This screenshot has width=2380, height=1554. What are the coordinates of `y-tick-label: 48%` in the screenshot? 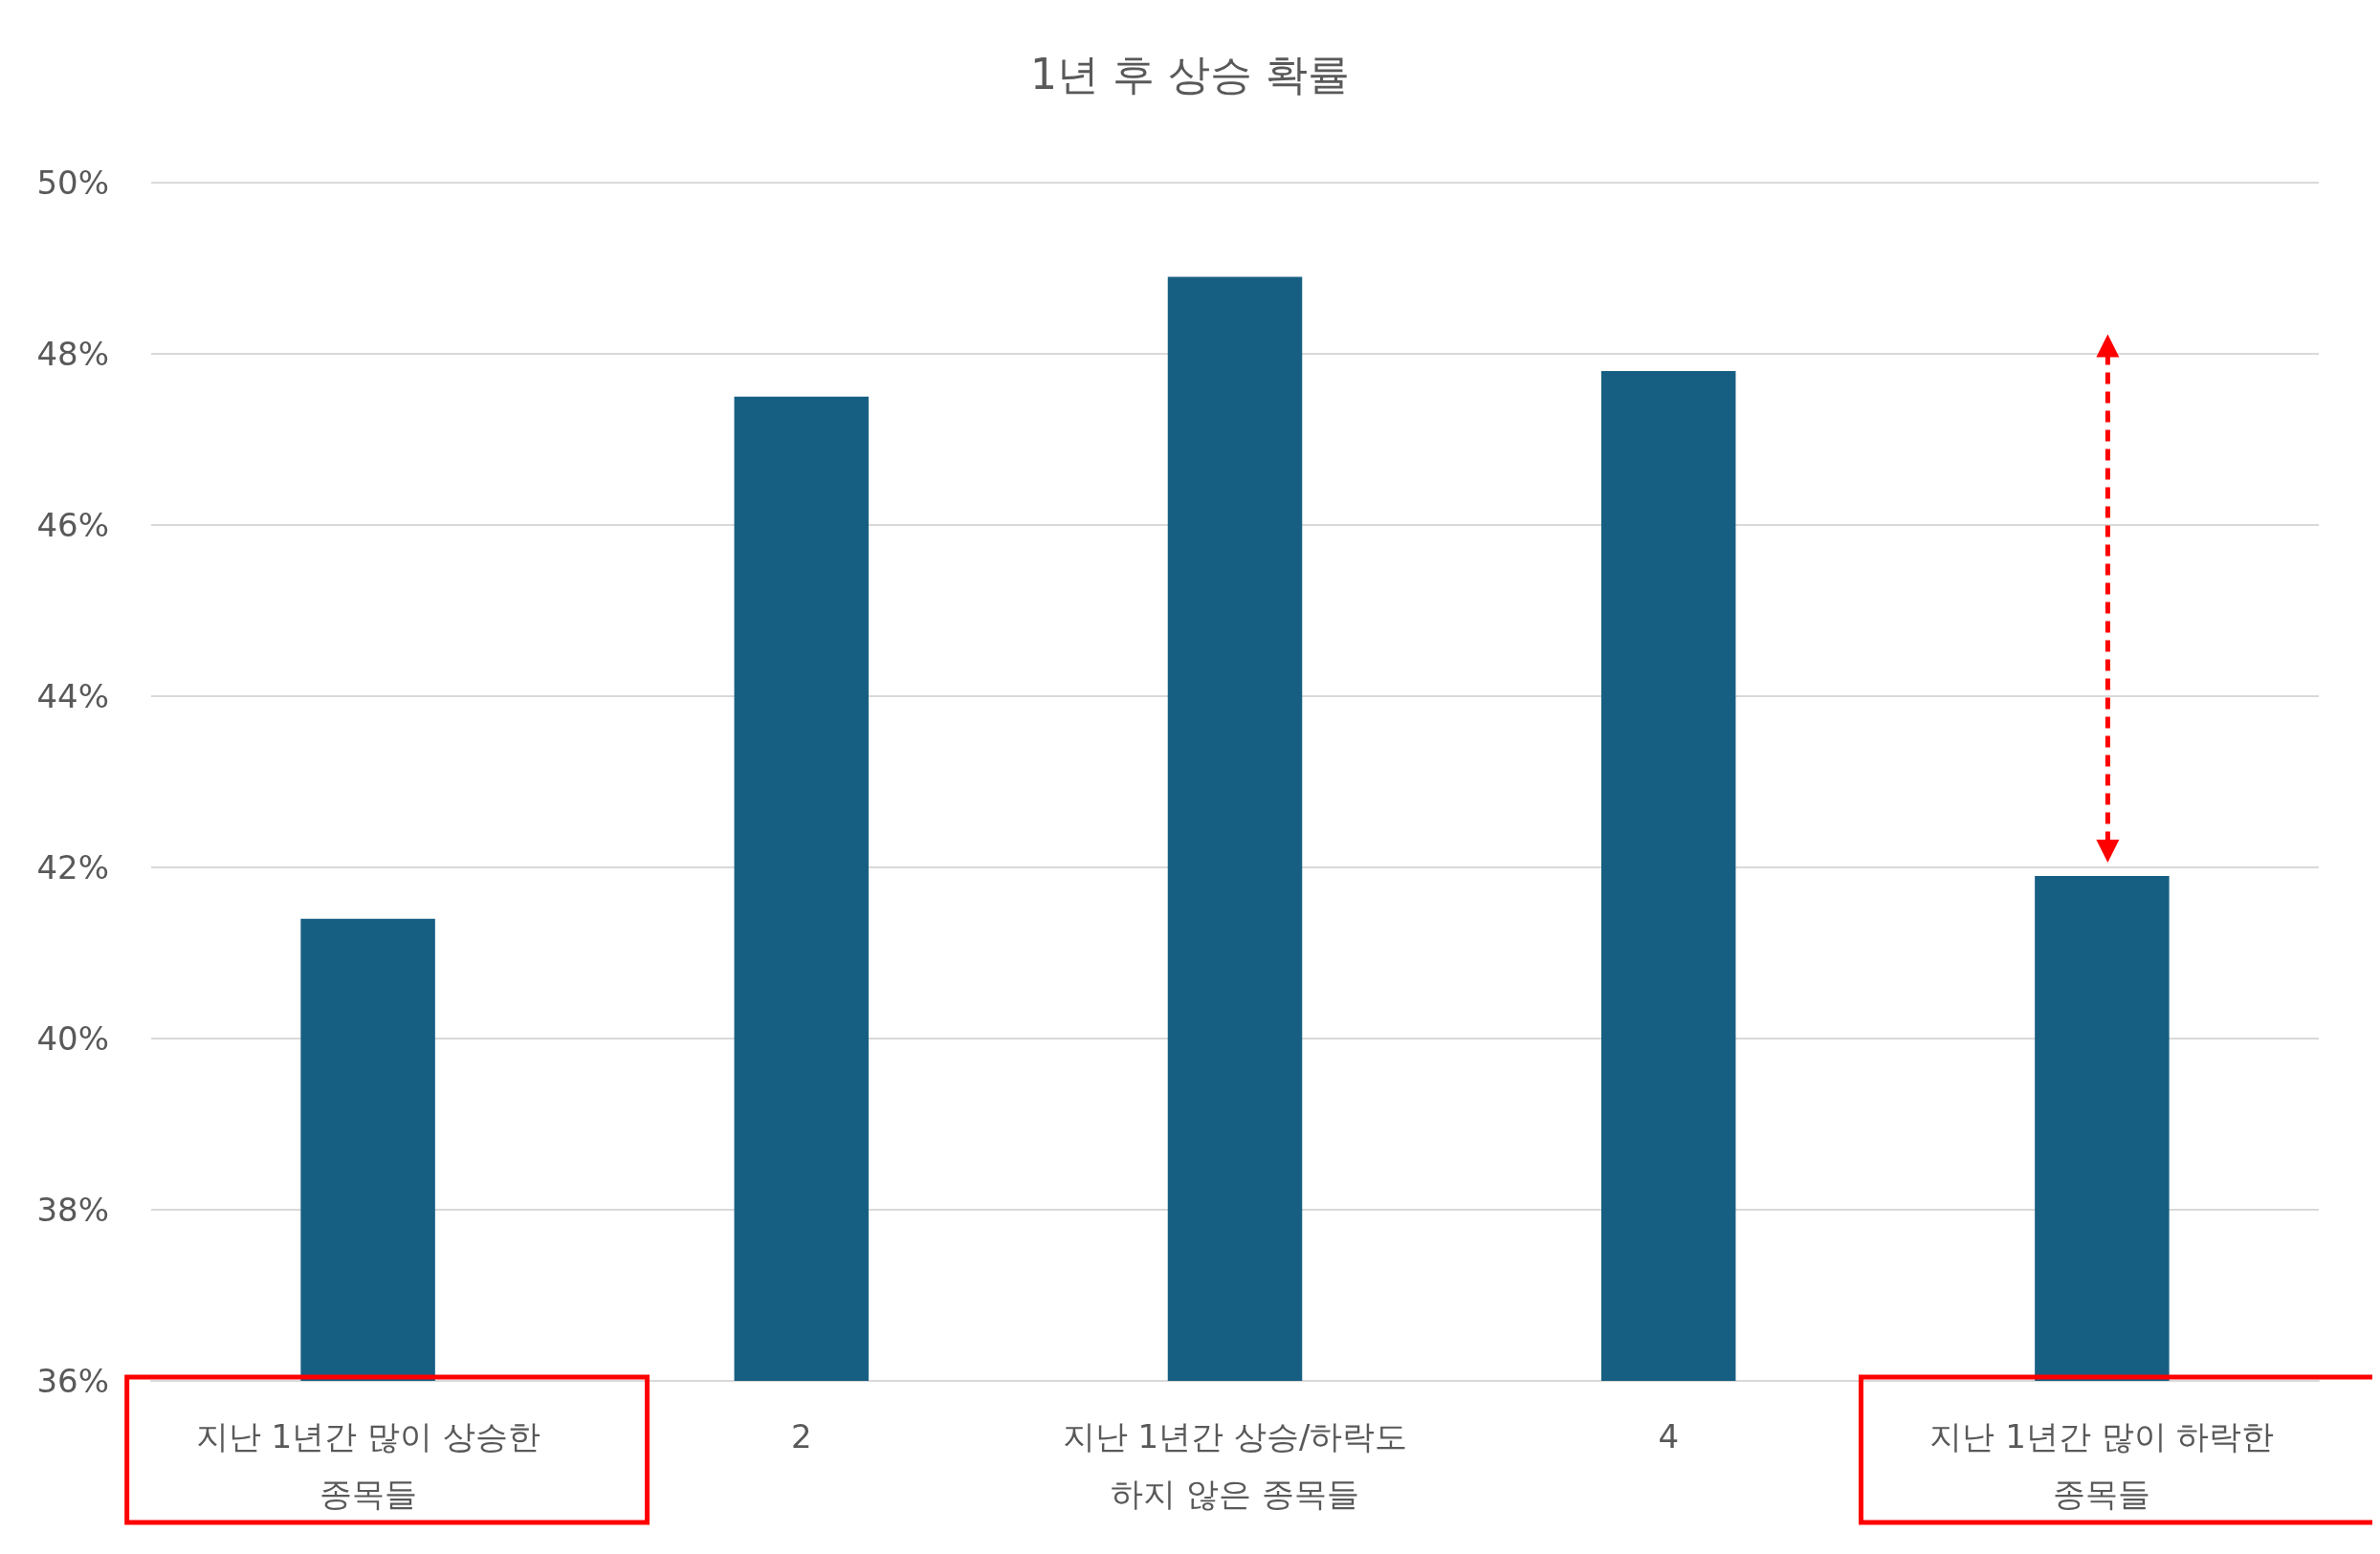 It's located at (72, 354).